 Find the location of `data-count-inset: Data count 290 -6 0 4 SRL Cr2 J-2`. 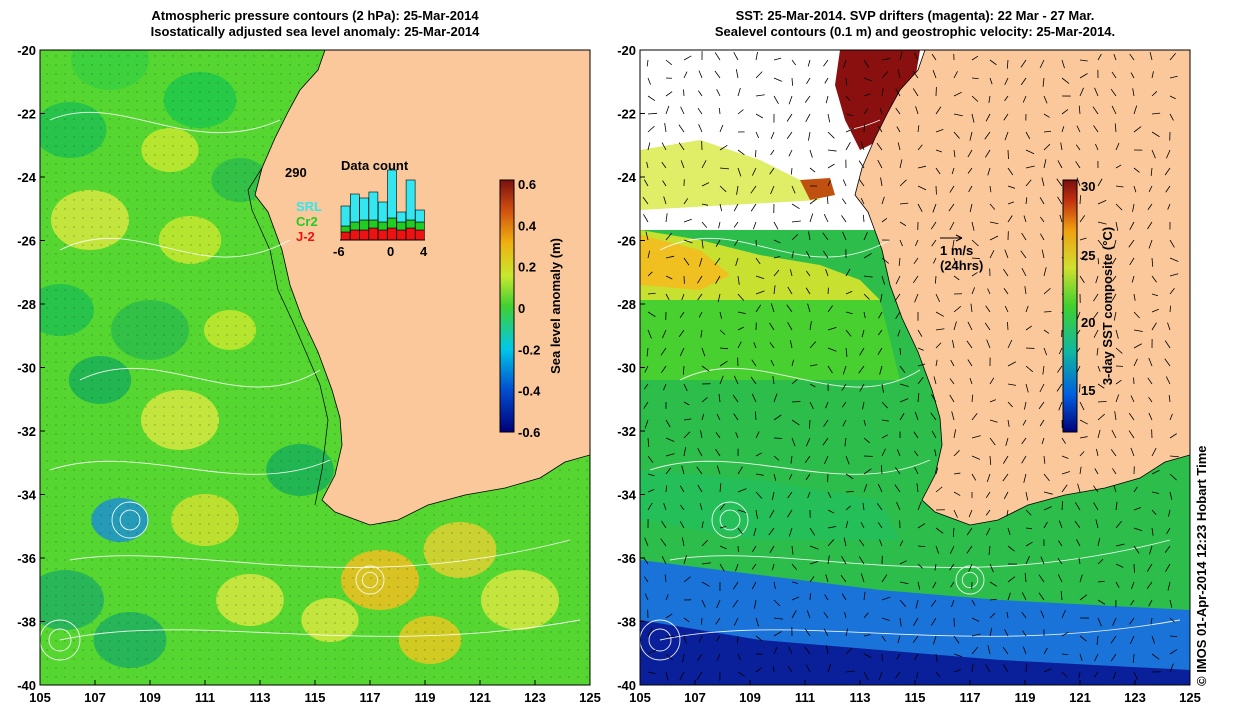

data-count-inset: Data count 290 -6 0 4 SRL Cr2 J-2 is located at coordinates (356, 208).